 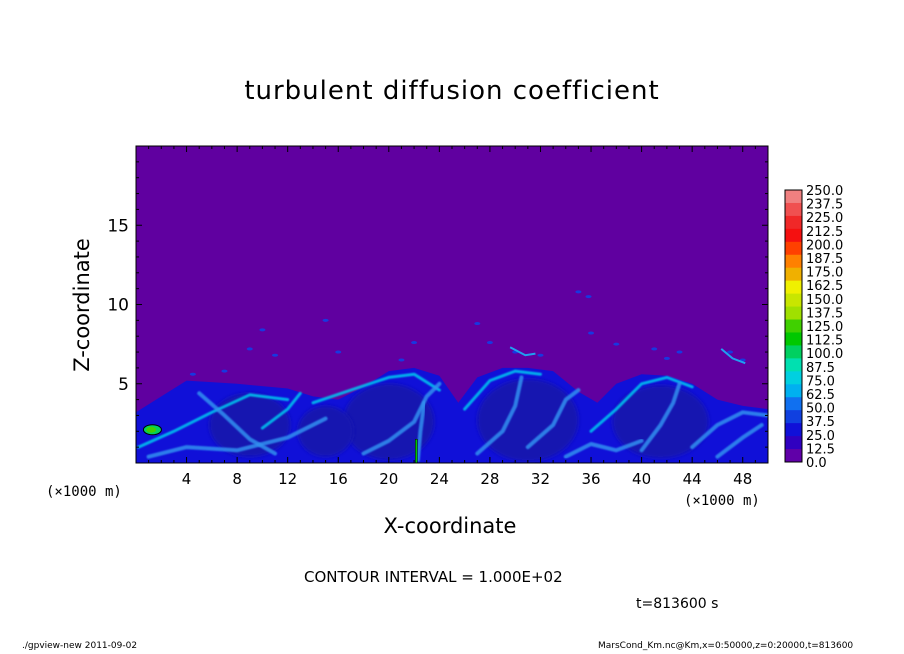 I want to click on colorbar-label: 187.5, so click(x=824, y=259).